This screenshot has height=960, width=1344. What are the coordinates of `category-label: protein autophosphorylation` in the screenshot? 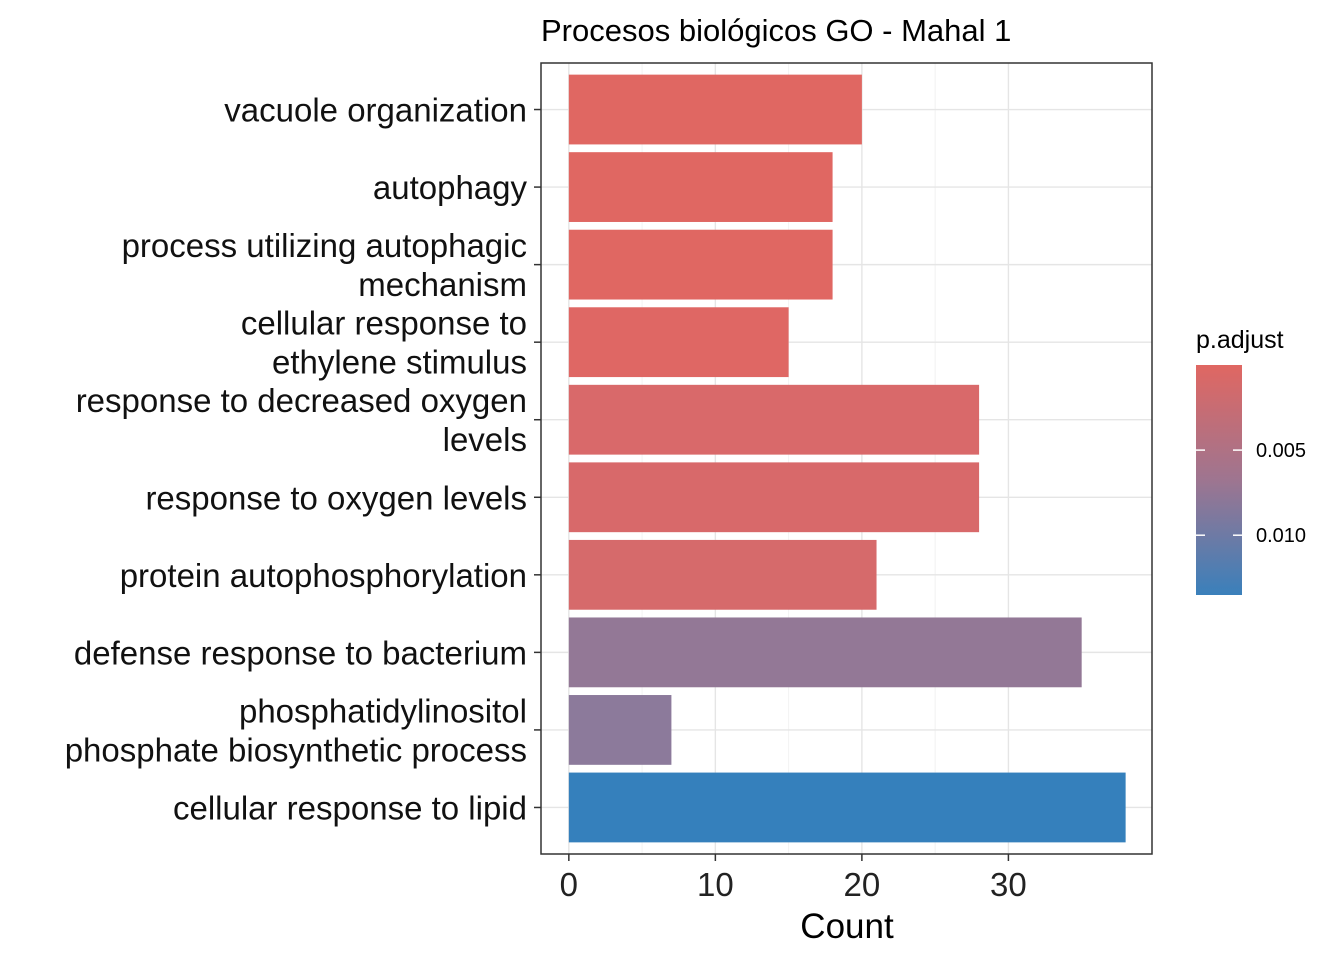 It's located at (323, 575).